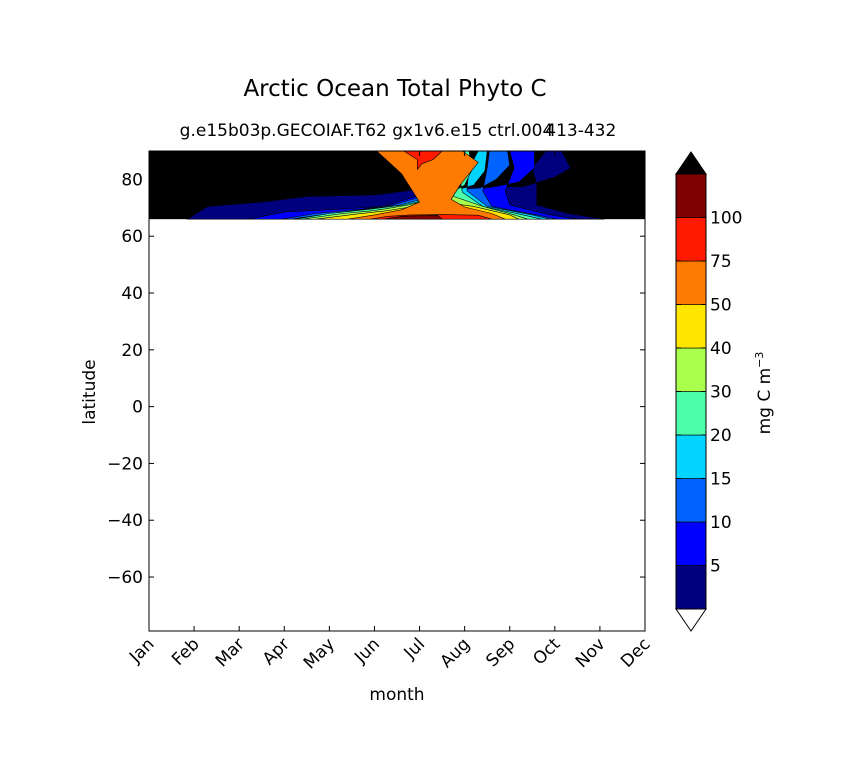 This screenshot has height=783, width=857. What do you see at coordinates (185, 651) in the screenshot?
I see `x-tick-label: Feb` at bounding box center [185, 651].